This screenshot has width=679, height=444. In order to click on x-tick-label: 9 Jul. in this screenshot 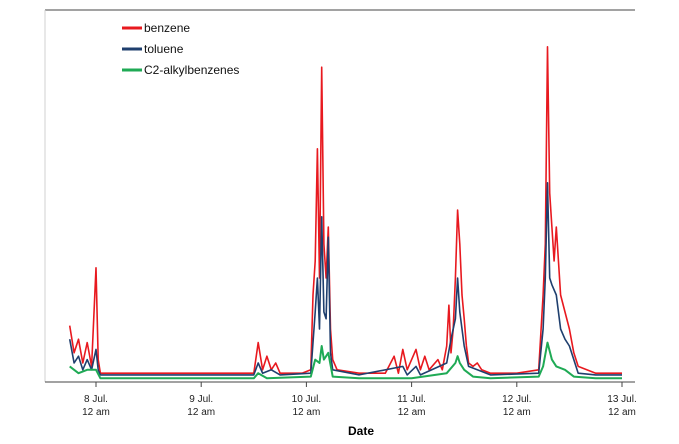, I will do `click(201, 399)`.